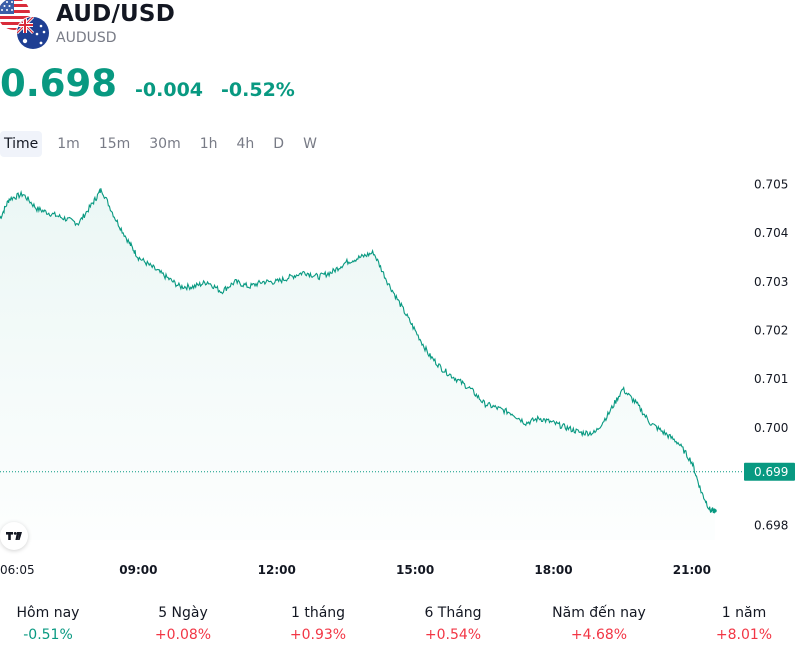 The height and width of the screenshot is (660, 800). I want to click on tab-4h: 4h, so click(245, 144).